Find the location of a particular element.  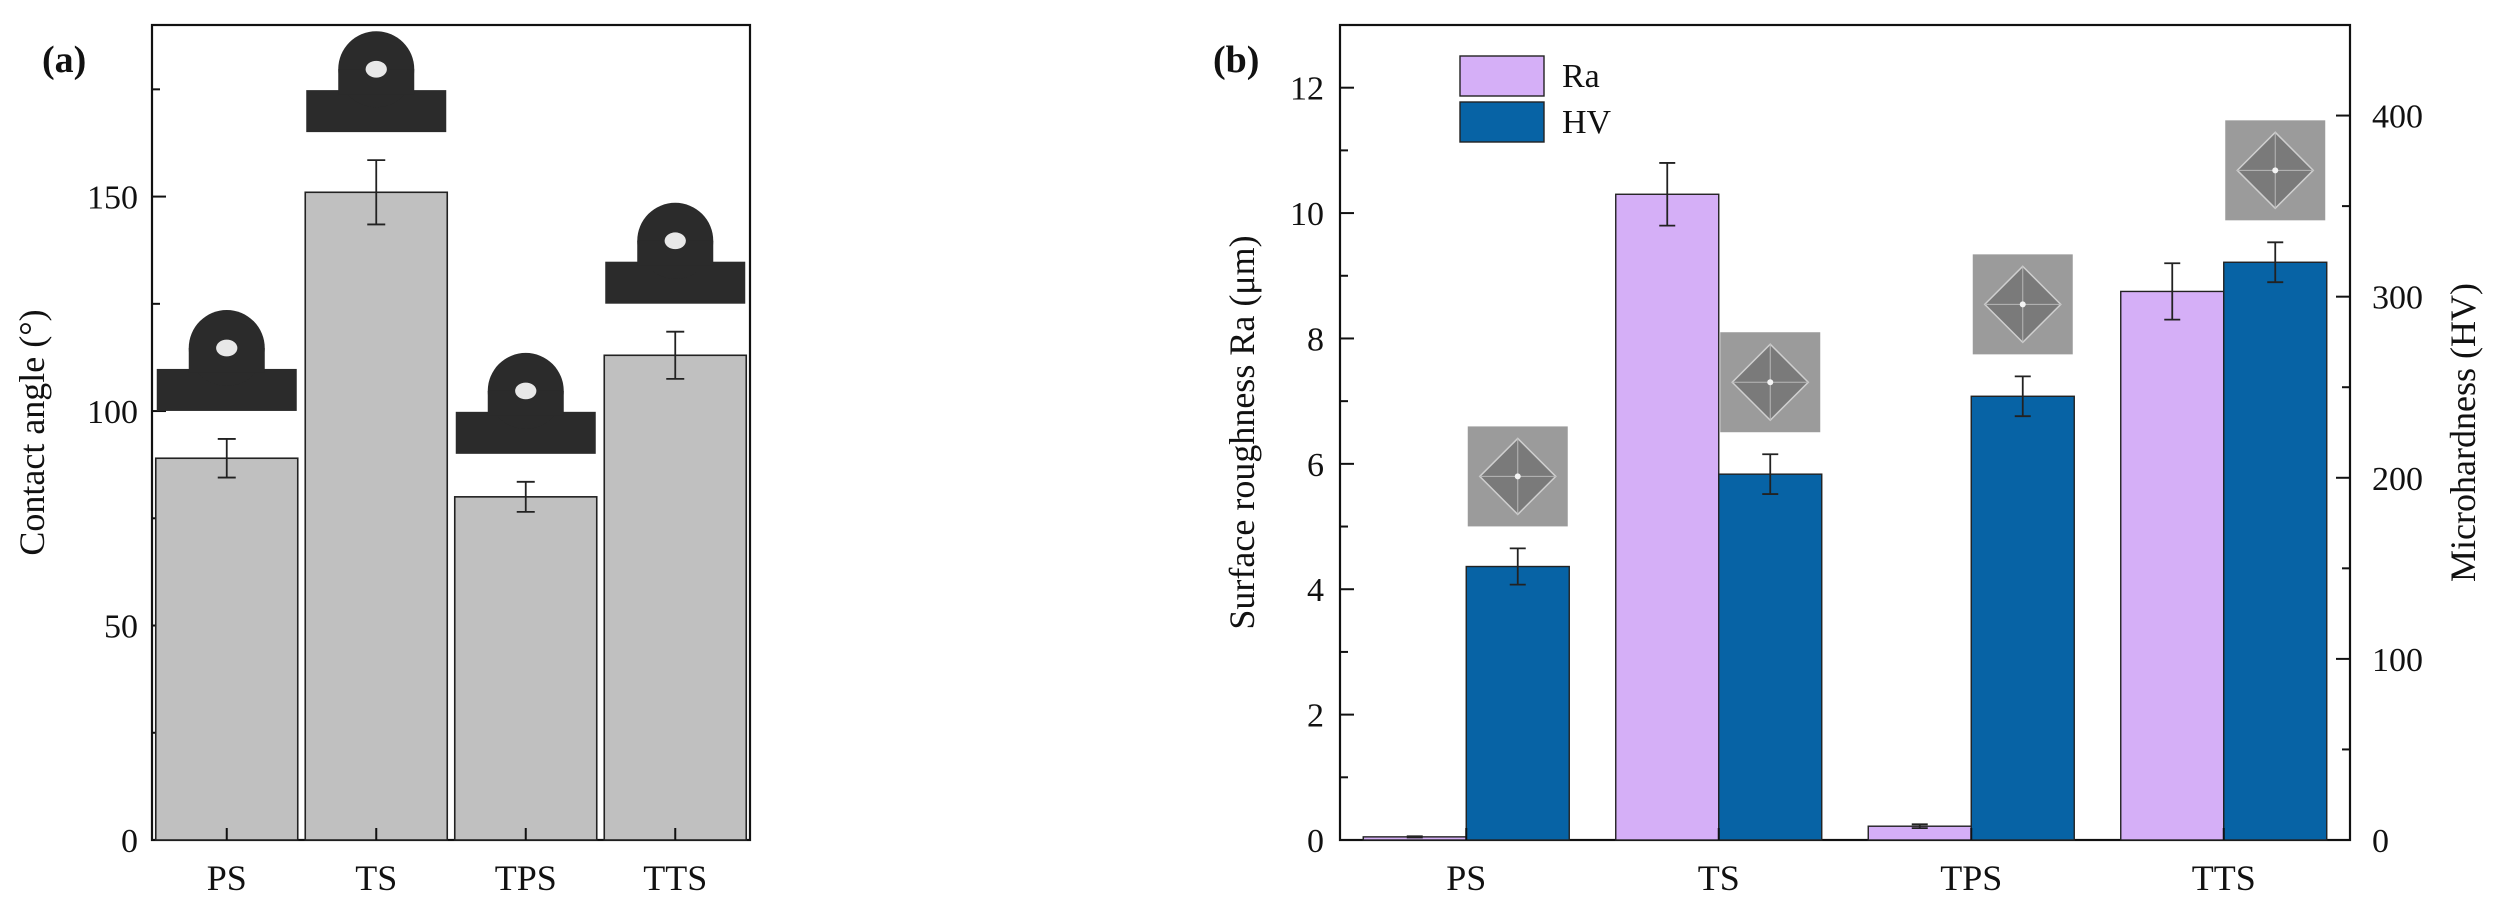

bar-ps is located at coordinates (226, 649).